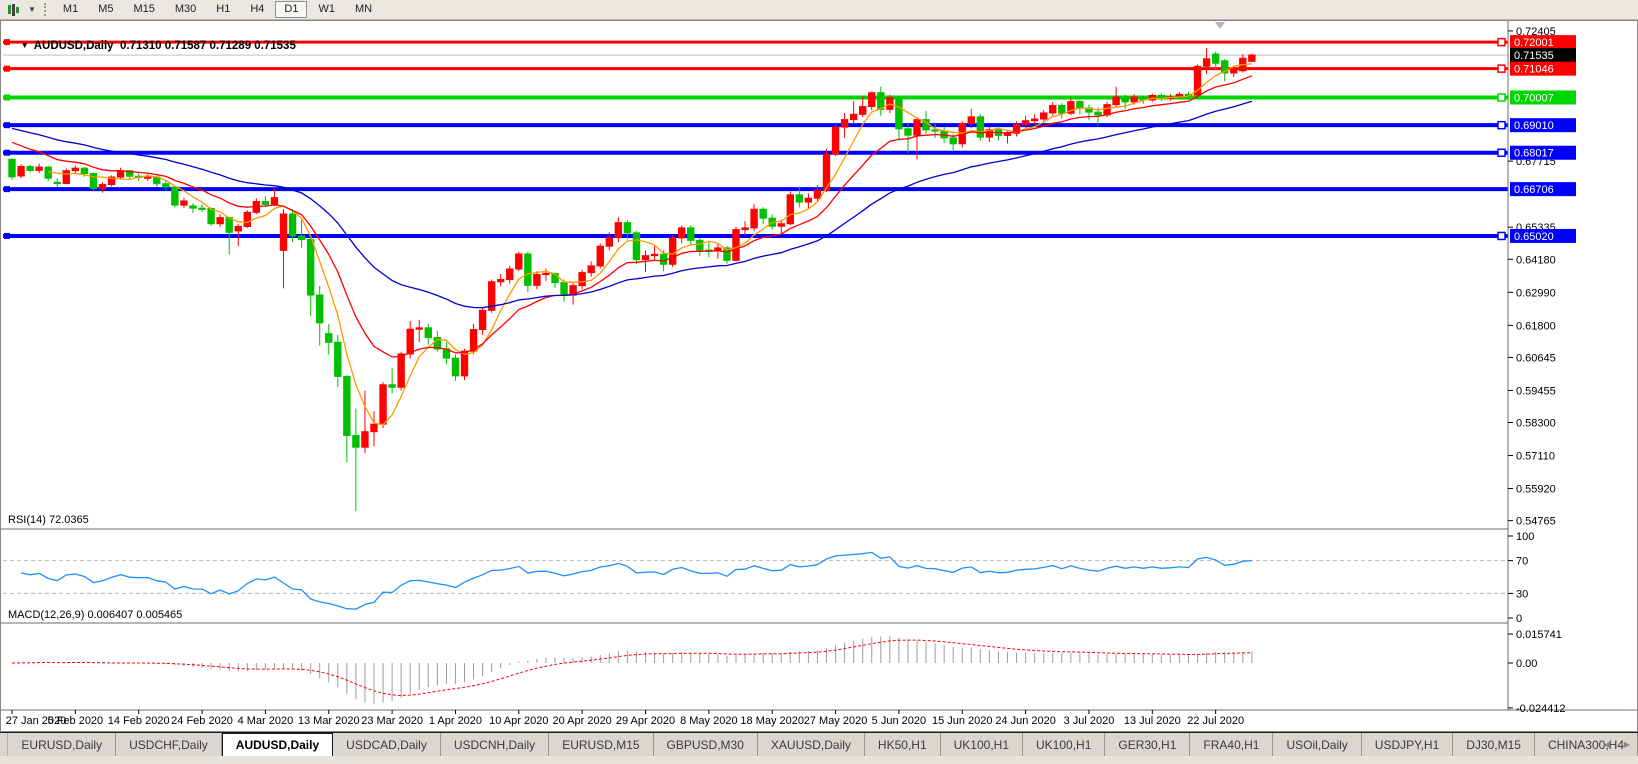 This screenshot has height=764, width=1638. I want to click on chart-tab-xauusd-daily-7: XAUUSD,Daily, so click(811, 744).